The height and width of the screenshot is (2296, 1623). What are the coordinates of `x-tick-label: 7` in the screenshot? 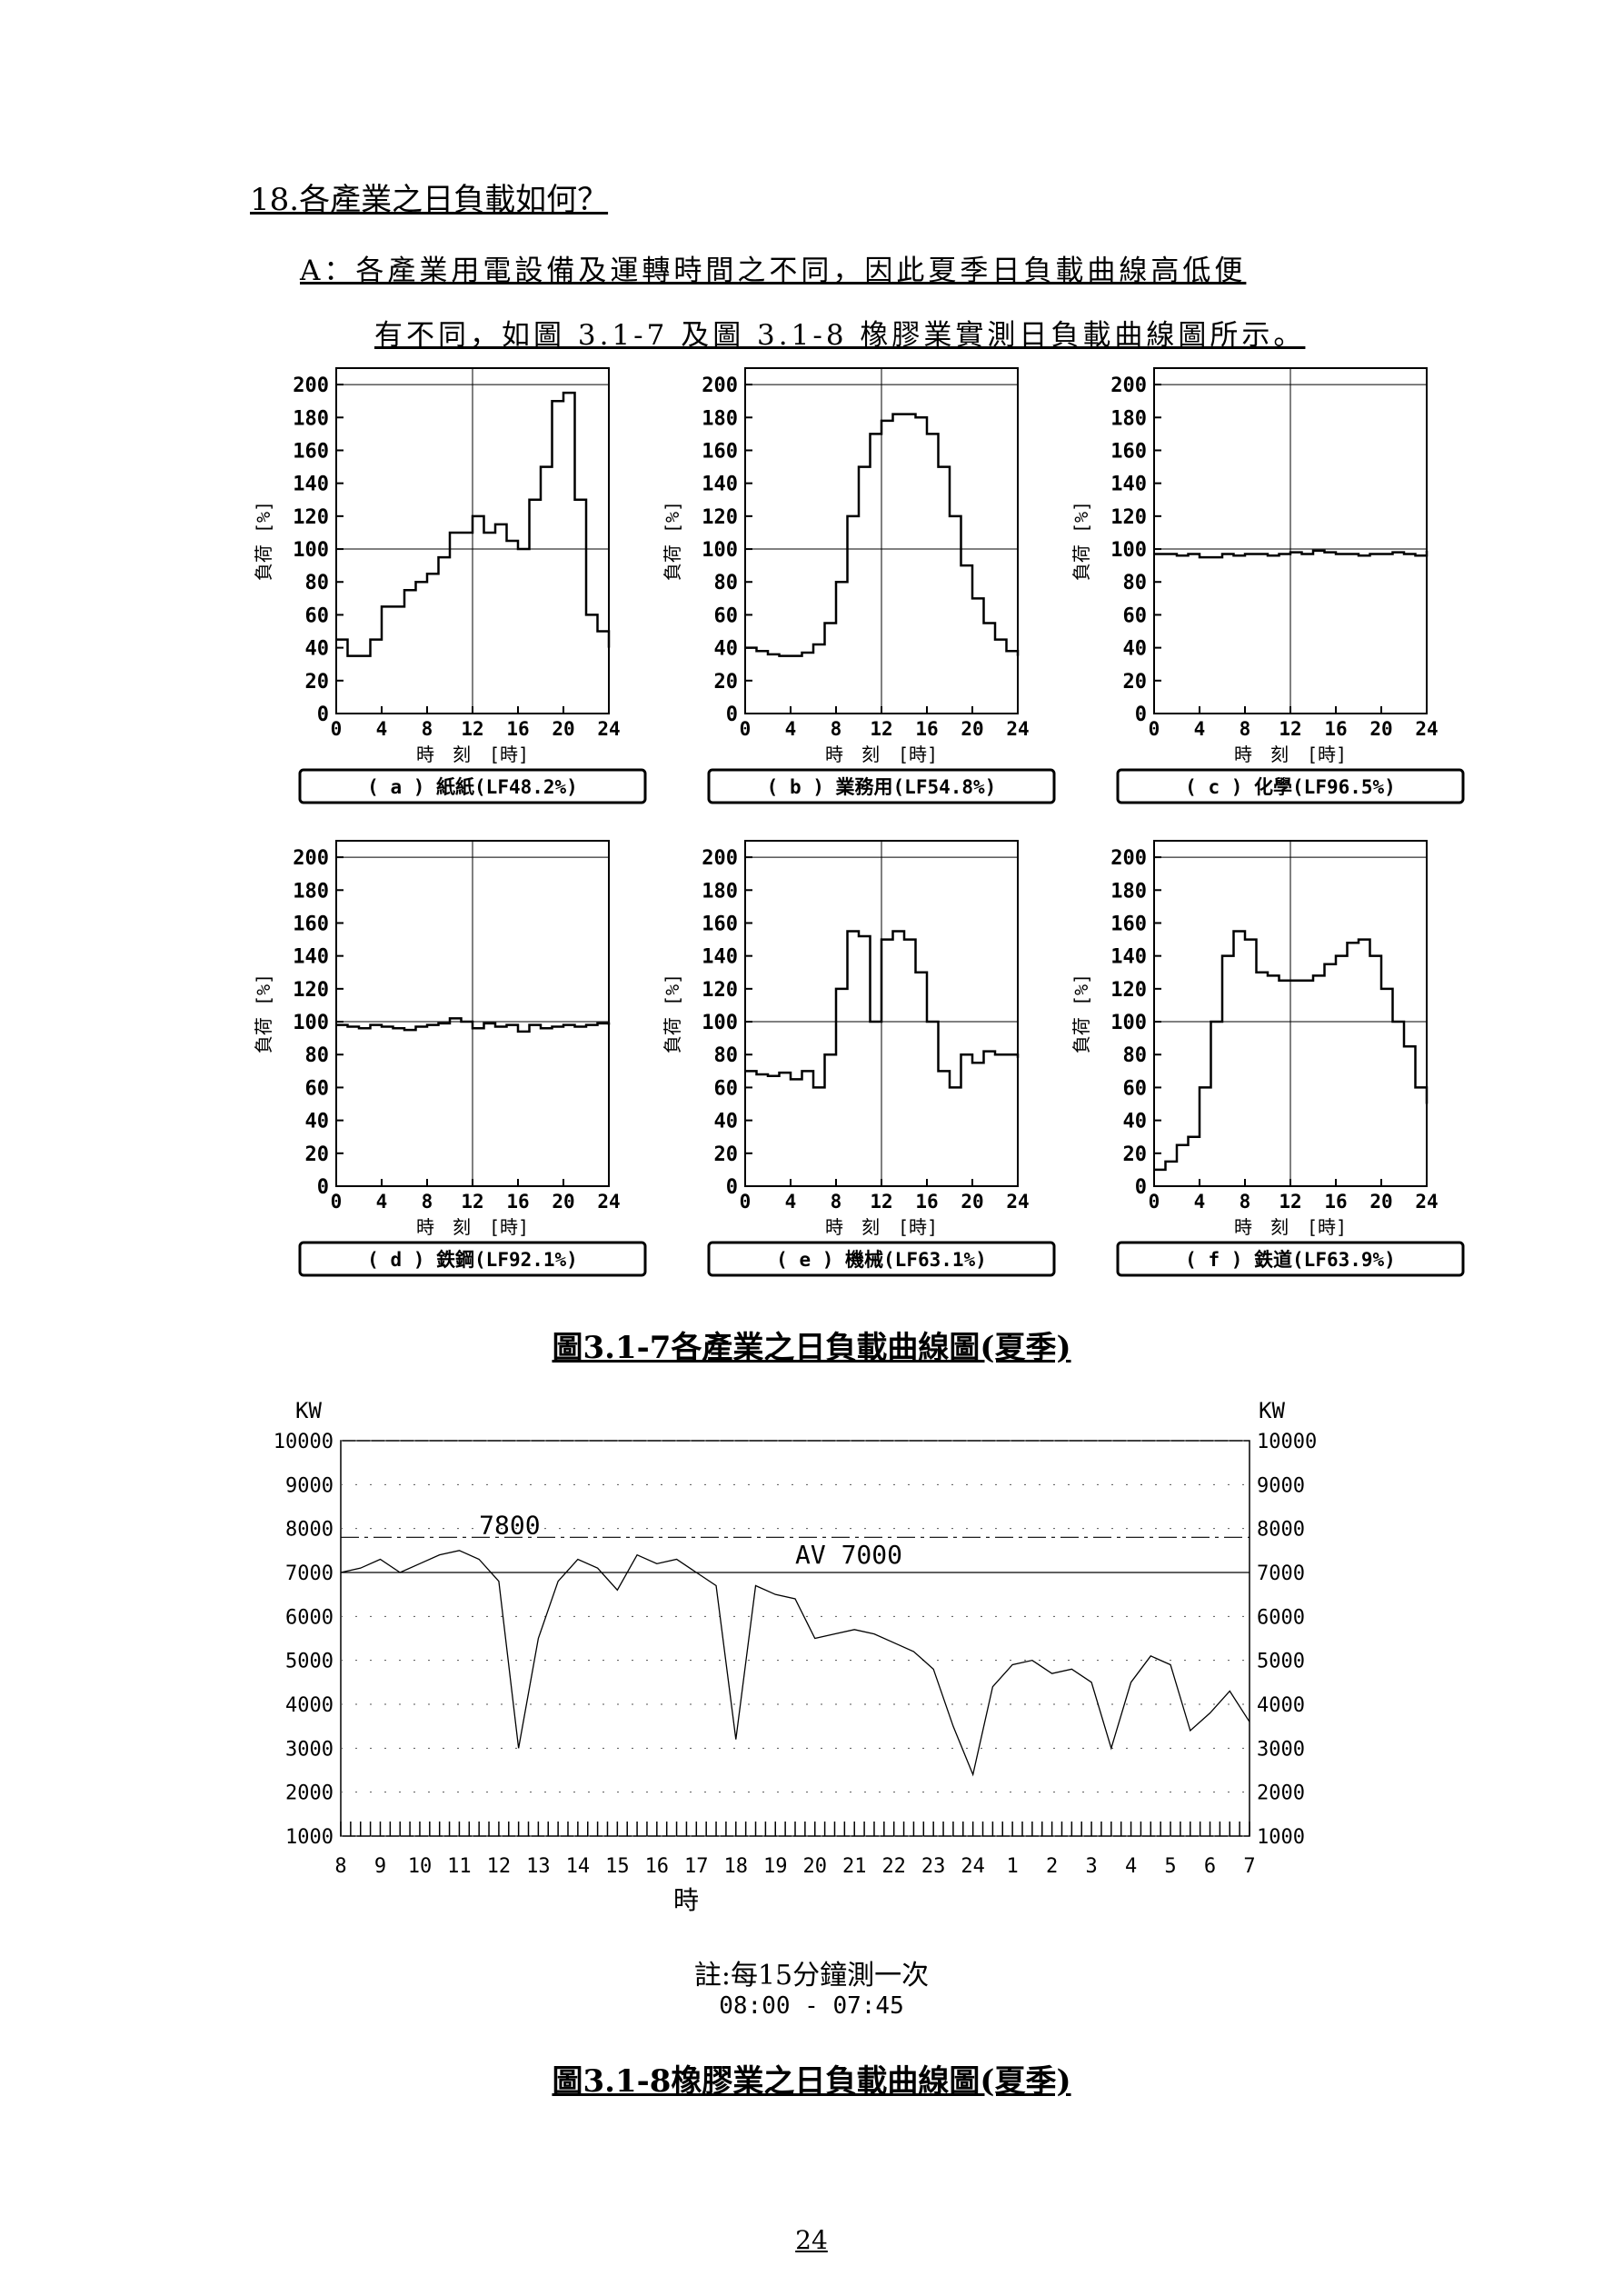 It's located at (1249, 1866).